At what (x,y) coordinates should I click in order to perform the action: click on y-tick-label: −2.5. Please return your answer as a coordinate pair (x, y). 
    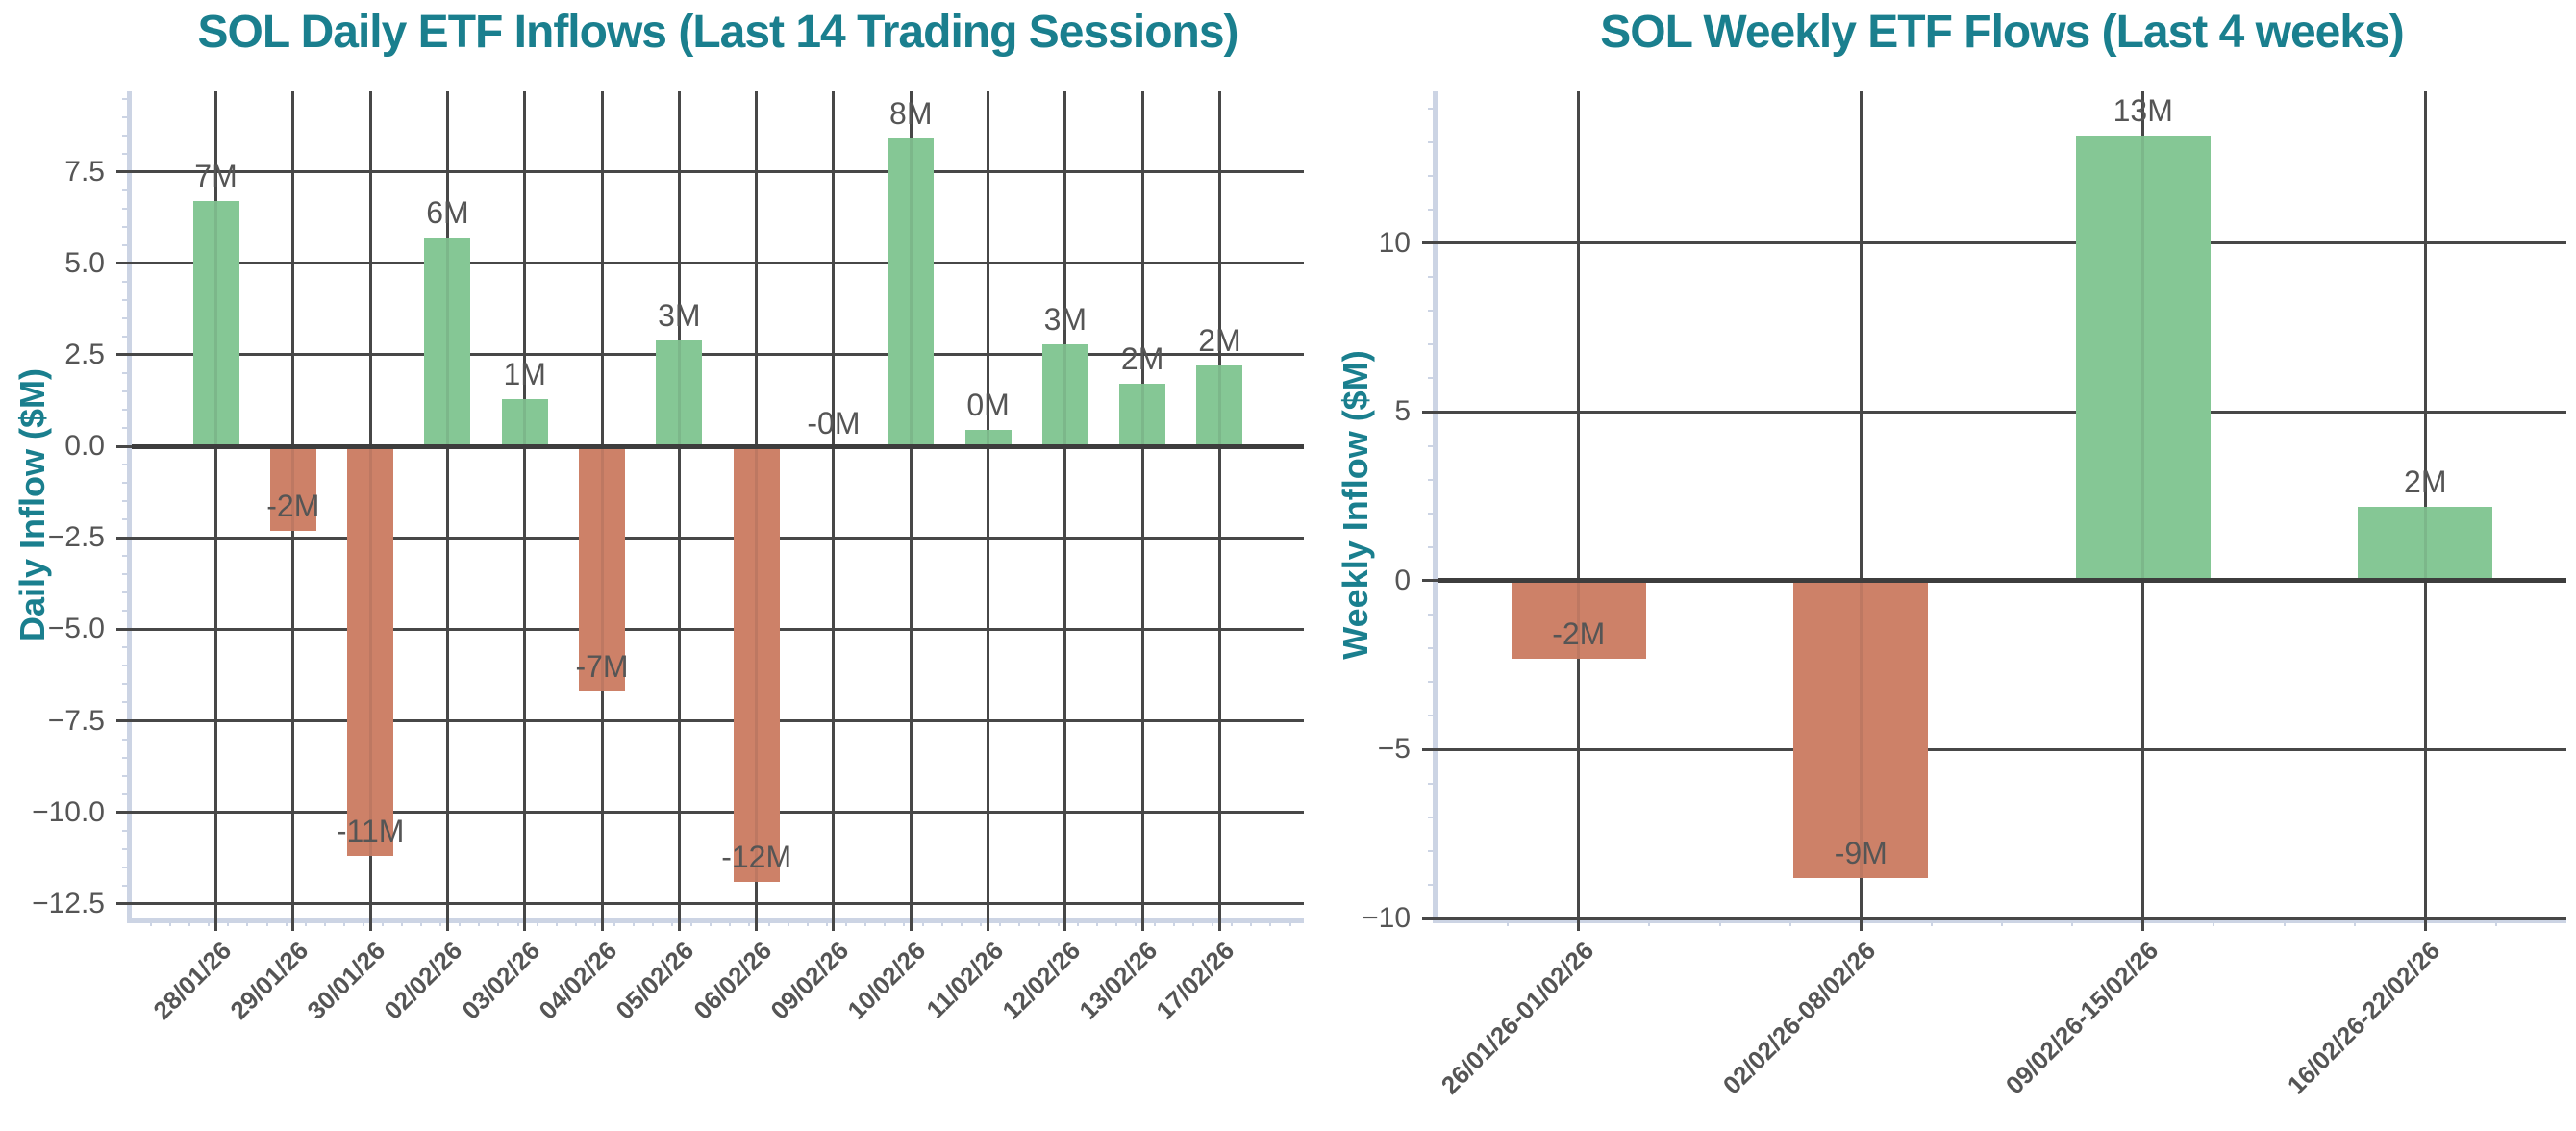
    Looking at the image, I should click on (76, 537).